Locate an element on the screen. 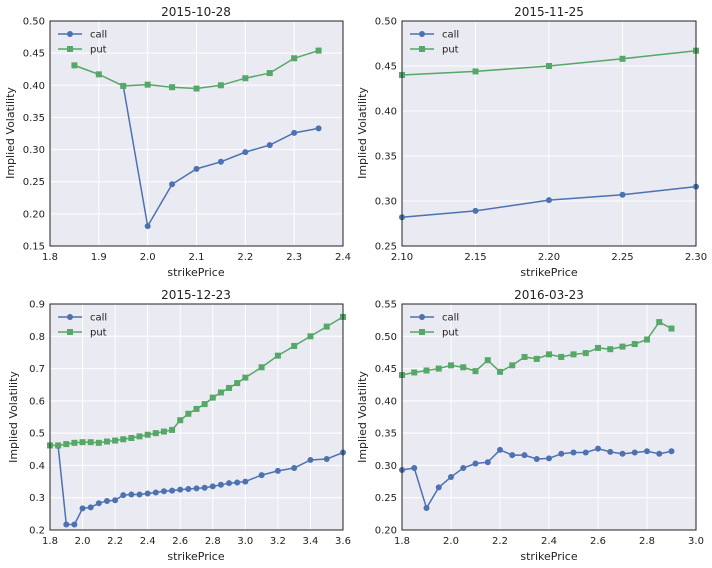  x-tick-label: 2.3 is located at coordinates (294, 257).